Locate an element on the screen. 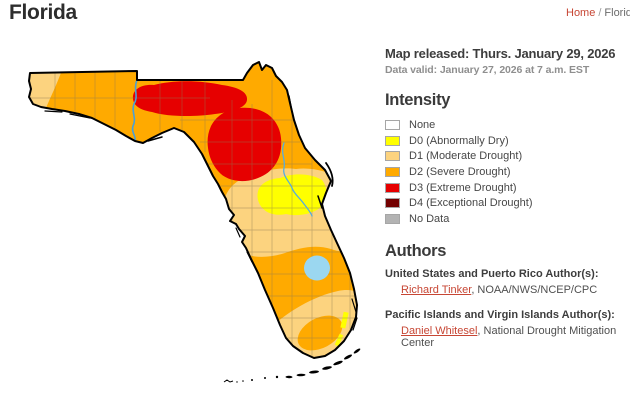  lake-okeechobee is located at coordinates (317, 268).